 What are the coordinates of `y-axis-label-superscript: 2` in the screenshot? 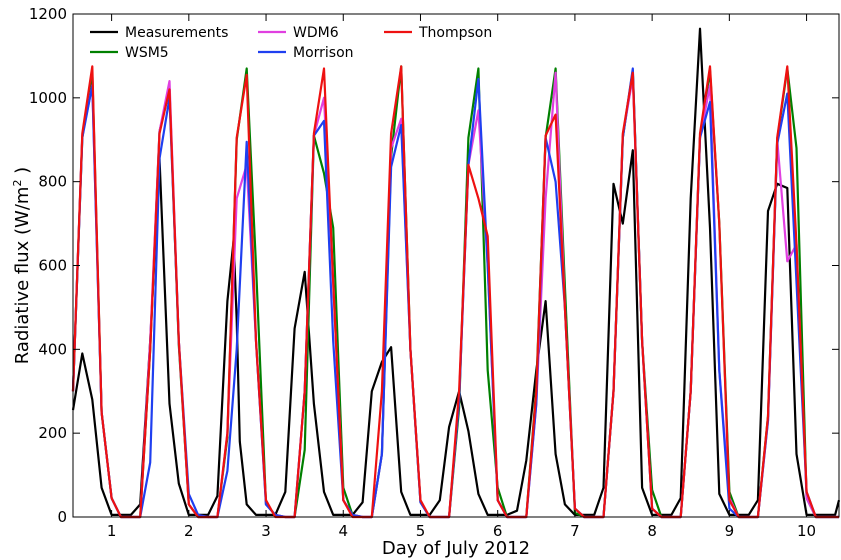 It's located at (17, 183).